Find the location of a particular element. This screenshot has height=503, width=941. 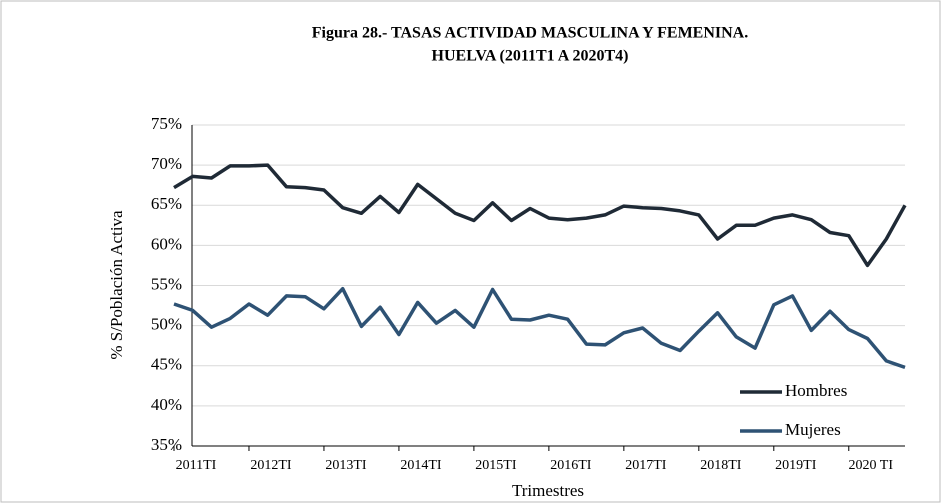

x-tick-label: 2019TI is located at coordinates (796, 465).